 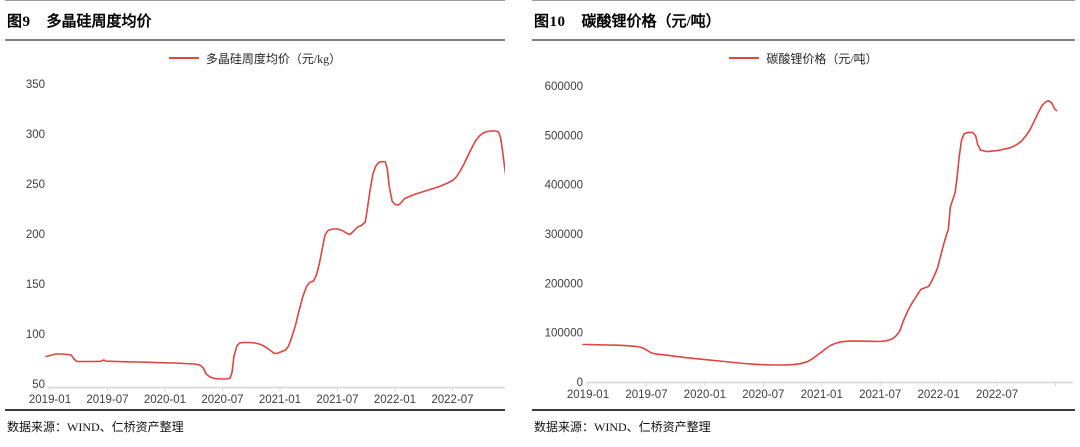 What do you see at coordinates (38, 385) in the screenshot?
I see `svg-text: 50` at bounding box center [38, 385].